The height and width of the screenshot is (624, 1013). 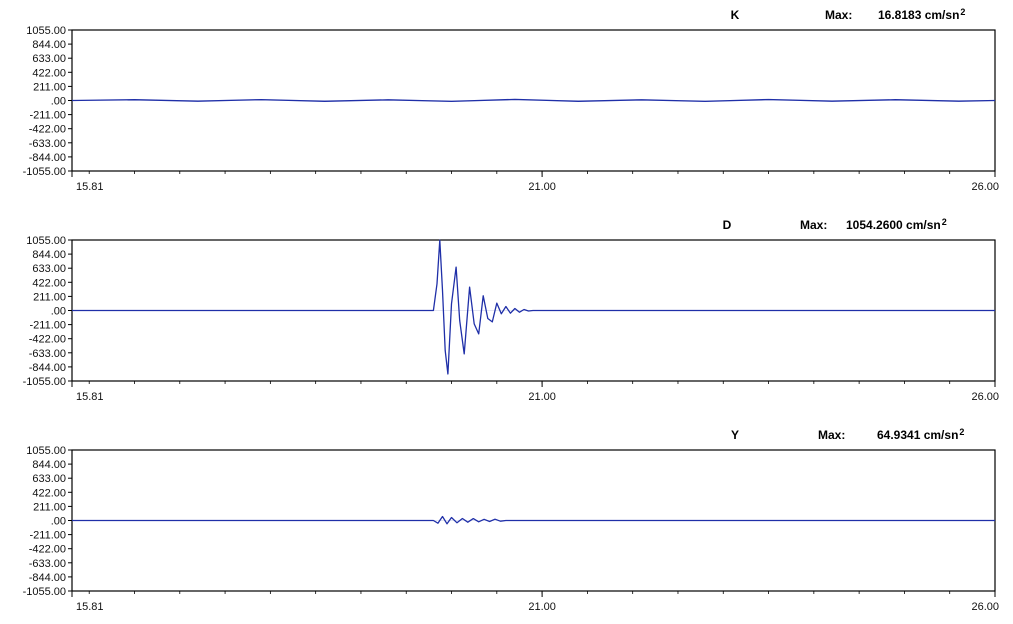 I want to click on channel-label: Y, so click(x=735, y=435).